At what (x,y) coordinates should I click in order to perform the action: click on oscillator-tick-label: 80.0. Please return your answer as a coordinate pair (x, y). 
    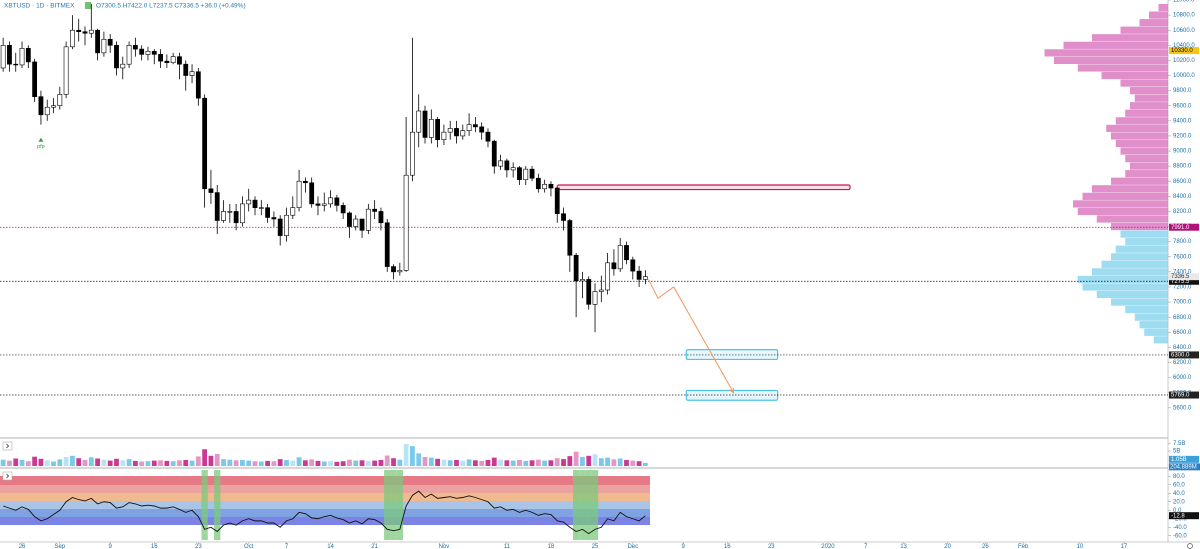
    Looking at the image, I should click on (1179, 477).